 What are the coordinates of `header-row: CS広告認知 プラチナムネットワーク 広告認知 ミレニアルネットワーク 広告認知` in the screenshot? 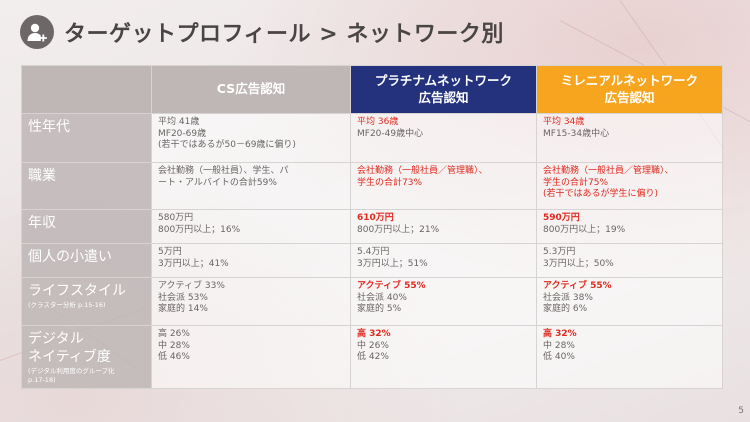 It's located at (372, 89).